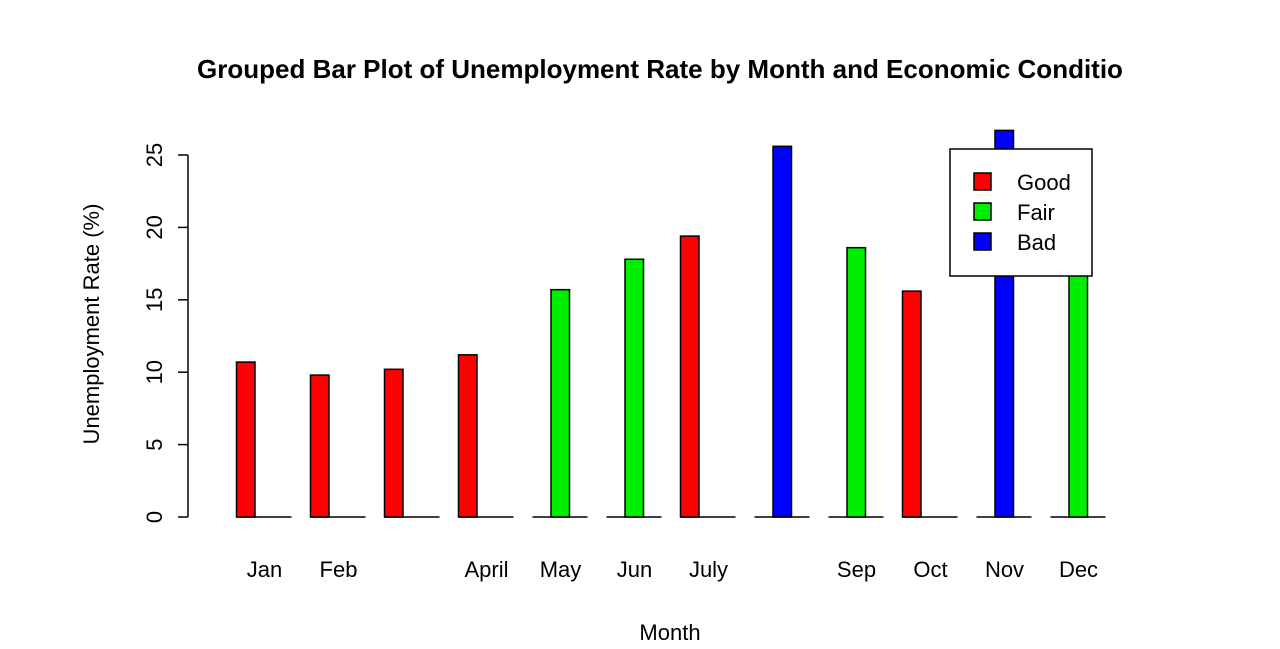 Image resolution: width=1280 pixels, height=649 pixels. Describe the element at coordinates (154, 300) in the screenshot. I see `y-tick-label: 15` at that location.